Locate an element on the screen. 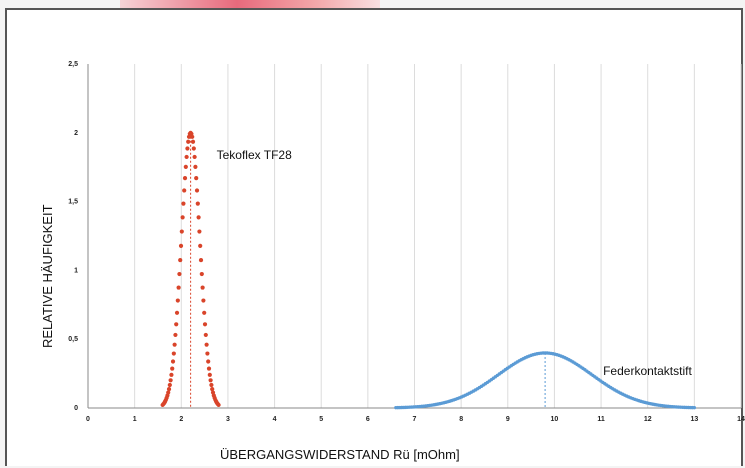 This screenshot has width=745, height=468. x-tick-label: 8 is located at coordinates (461, 419).